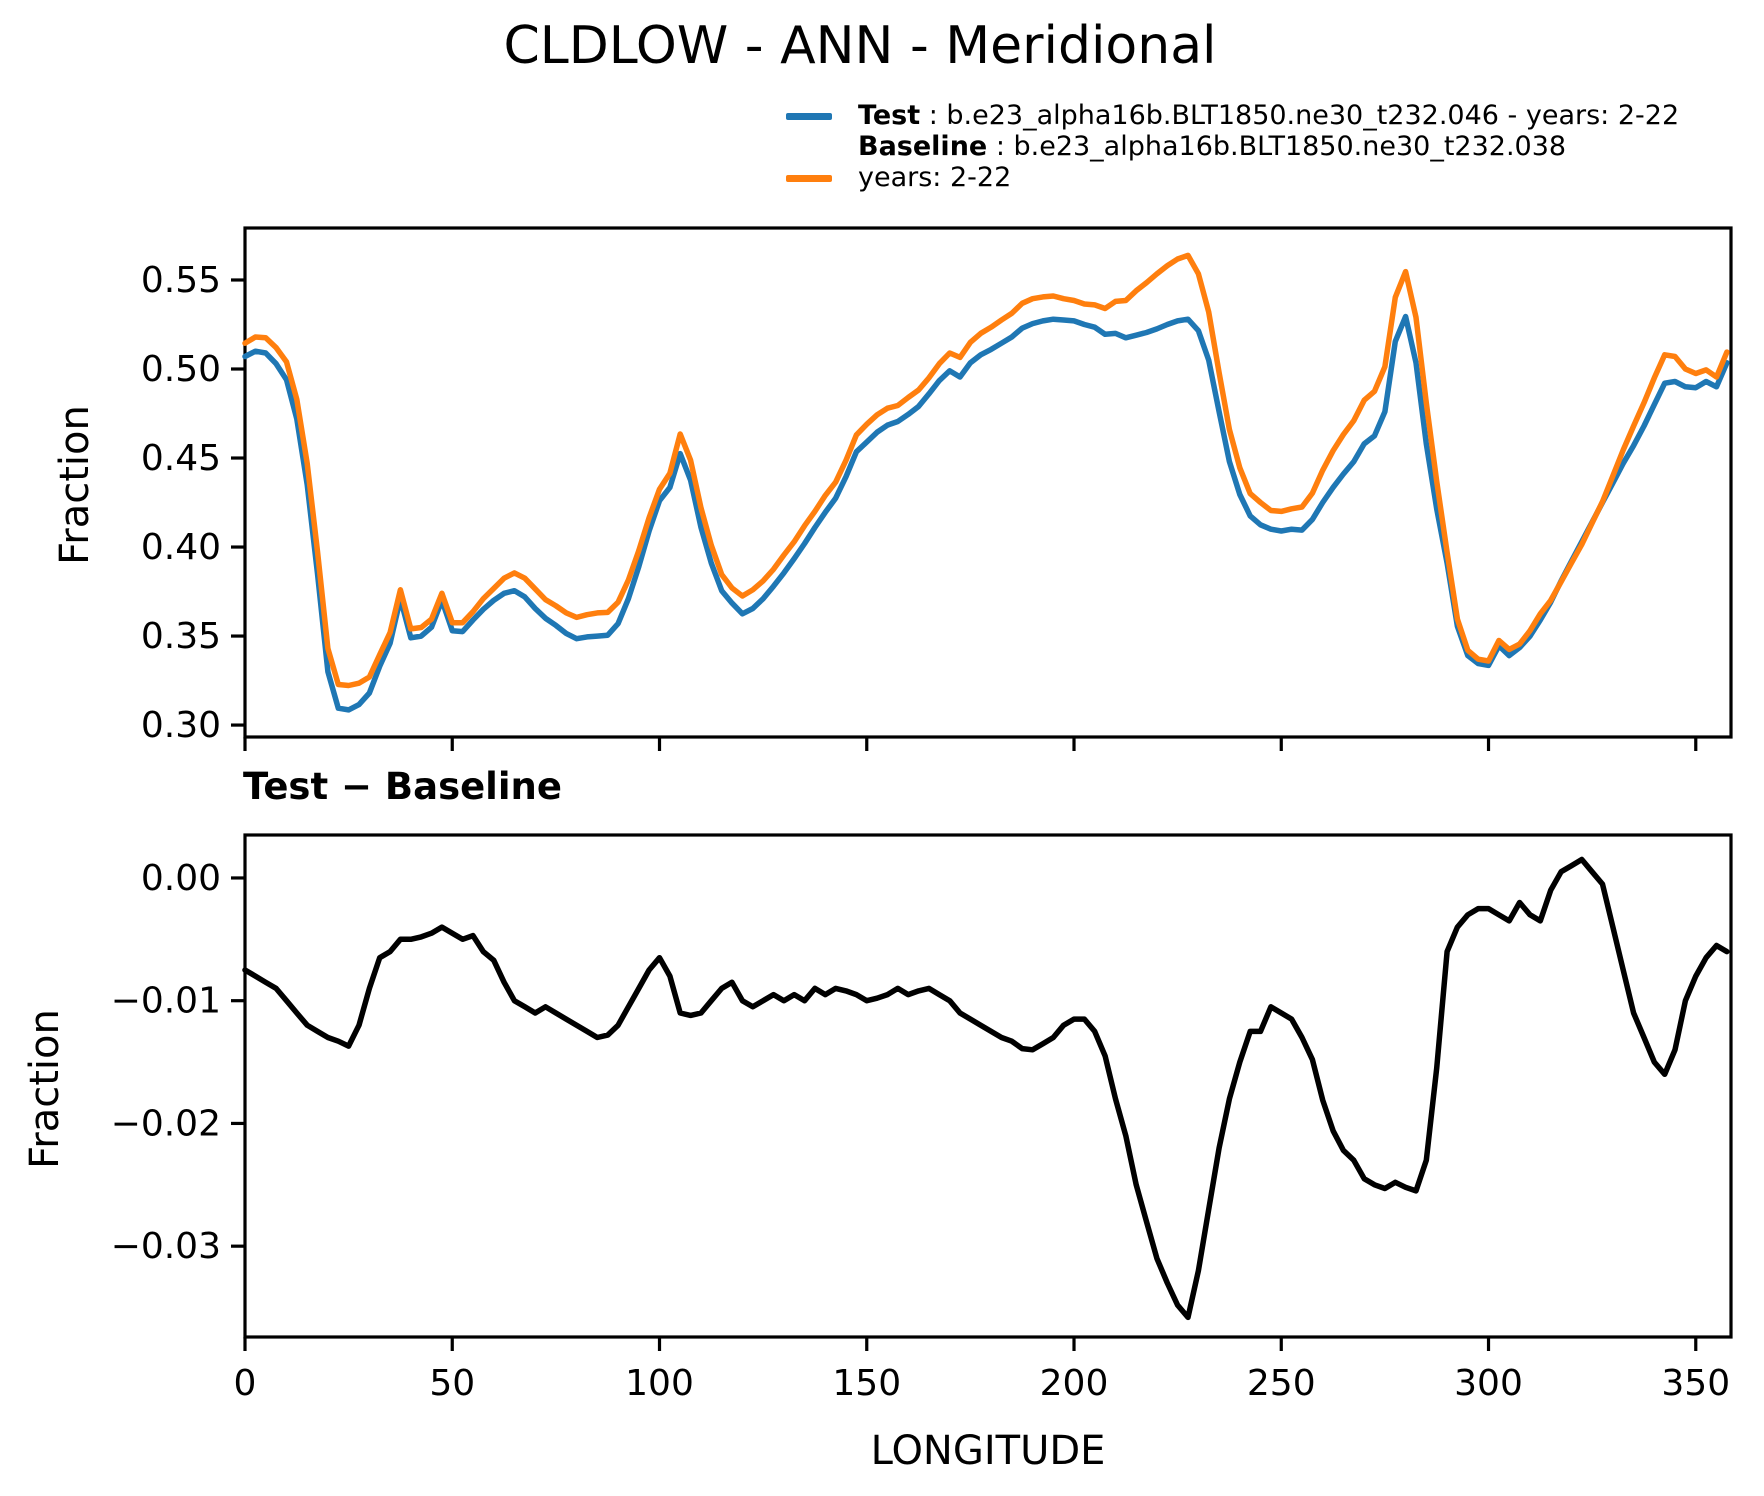 This screenshot has height=1496, width=1764. I want to click on top-plot-ylabel: Fraction, so click(75, 485).